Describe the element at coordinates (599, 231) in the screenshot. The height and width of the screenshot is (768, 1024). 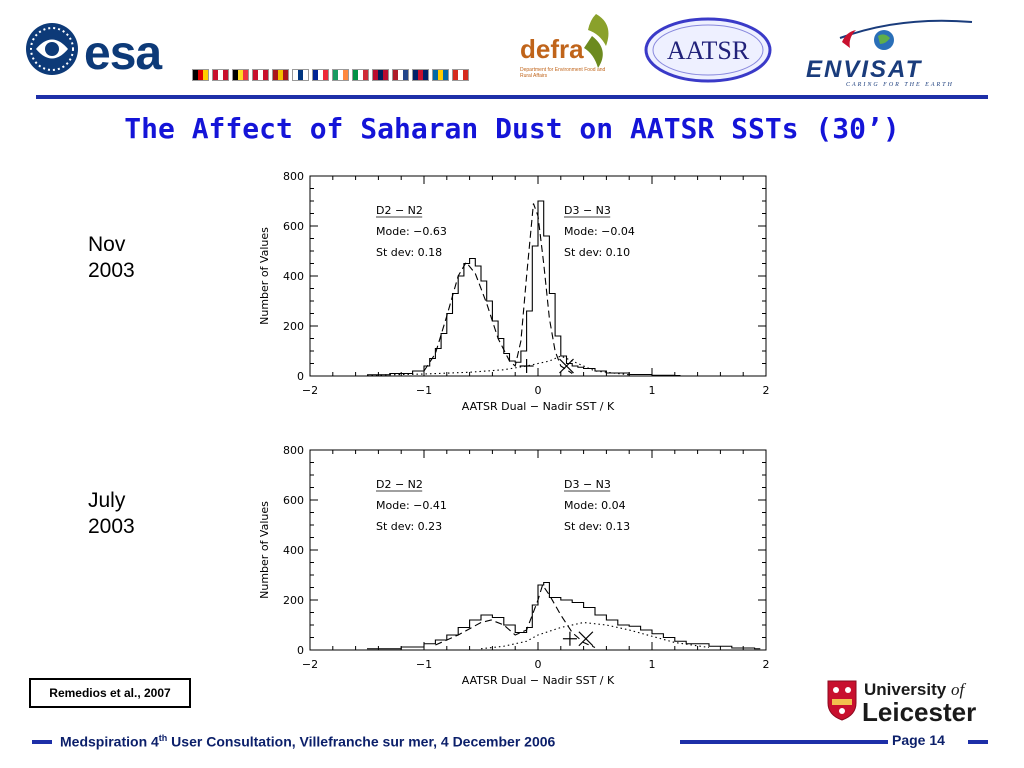
I see `annotation-right-mode: Mode: −0.04` at that location.